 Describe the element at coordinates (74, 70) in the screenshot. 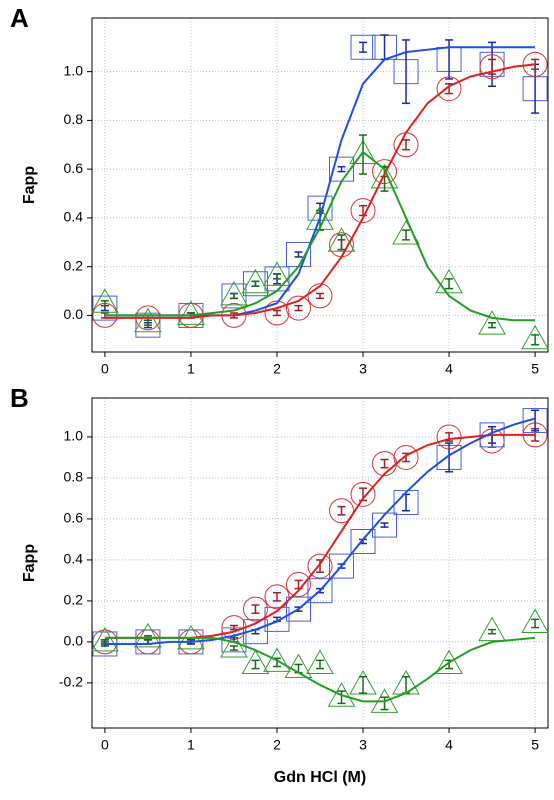

I see `y-tick-label: 1.0` at that location.